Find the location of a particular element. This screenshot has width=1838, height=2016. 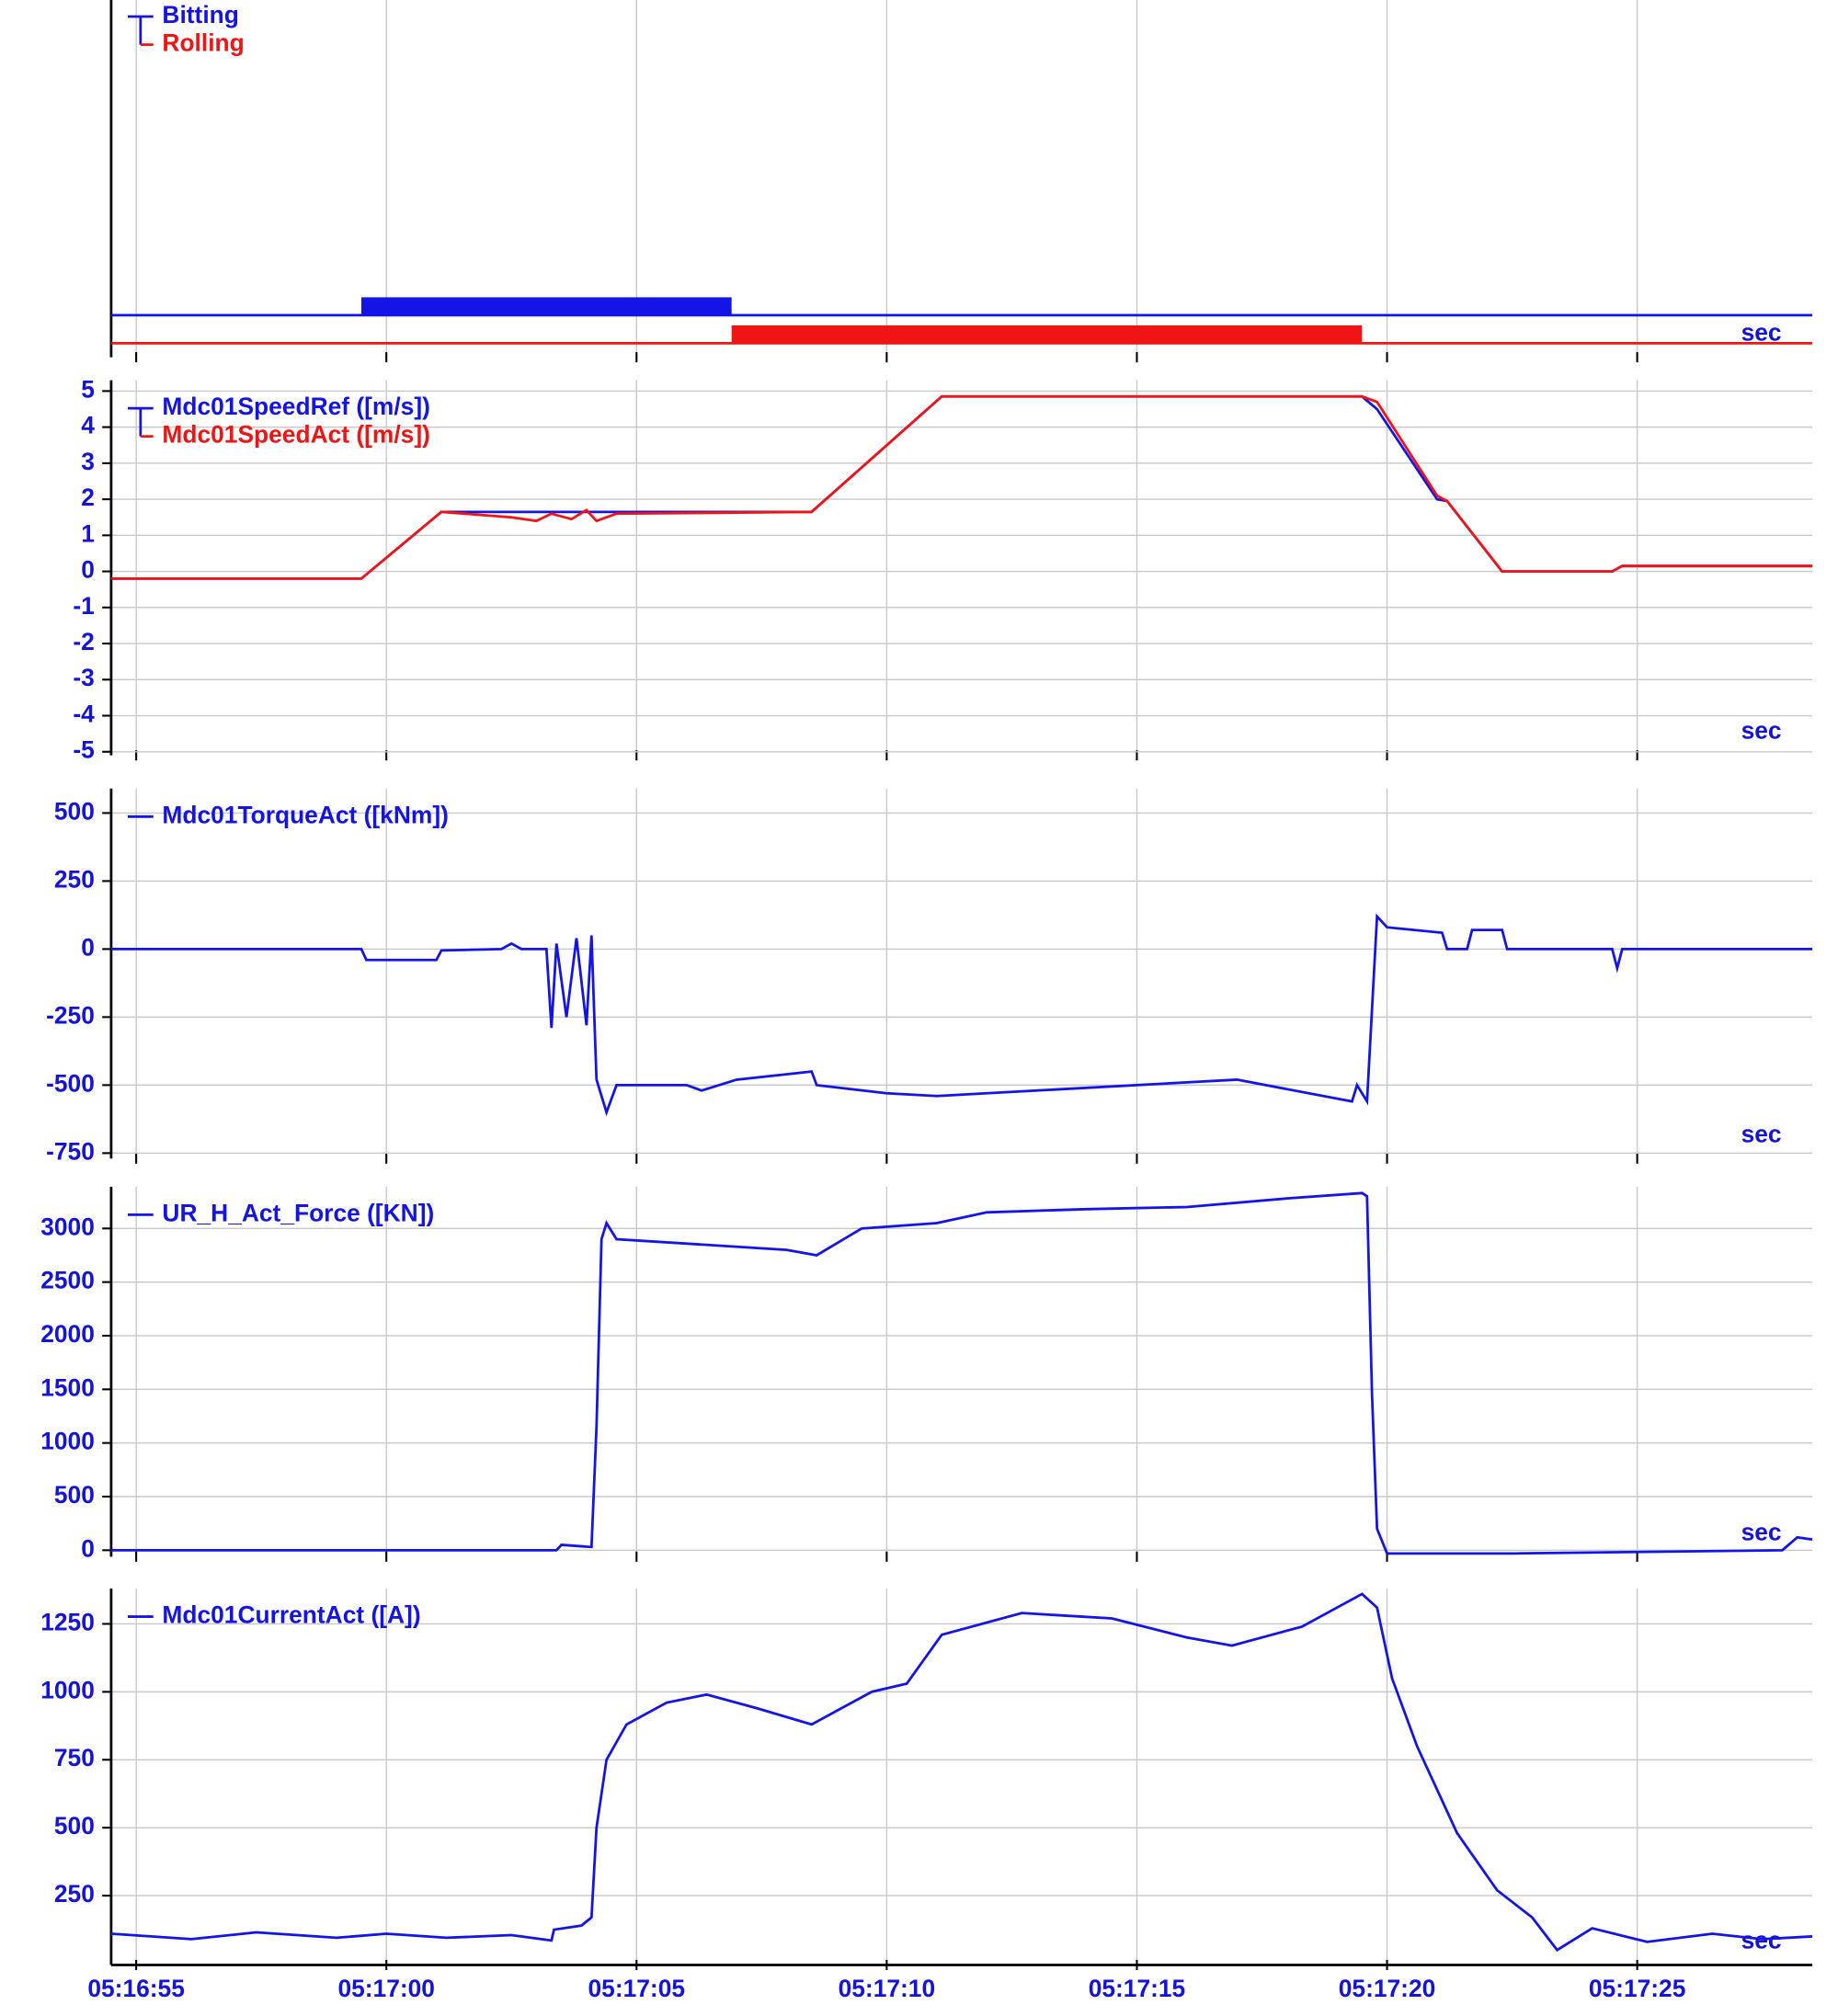

y-tick-label: 3000 is located at coordinates (68, 1226).